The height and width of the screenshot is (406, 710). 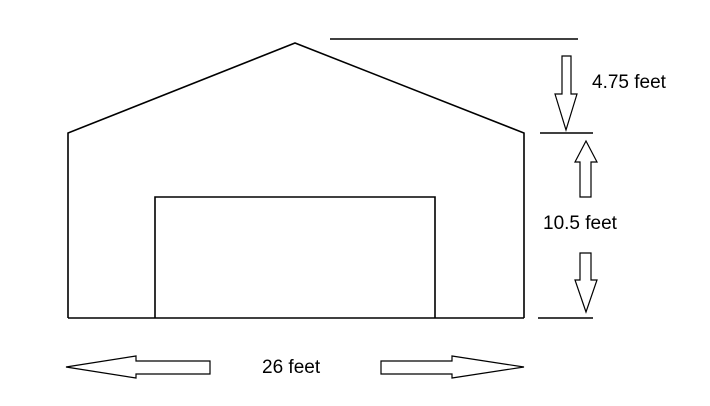 I want to click on width-arrow-left, so click(x=138, y=367).